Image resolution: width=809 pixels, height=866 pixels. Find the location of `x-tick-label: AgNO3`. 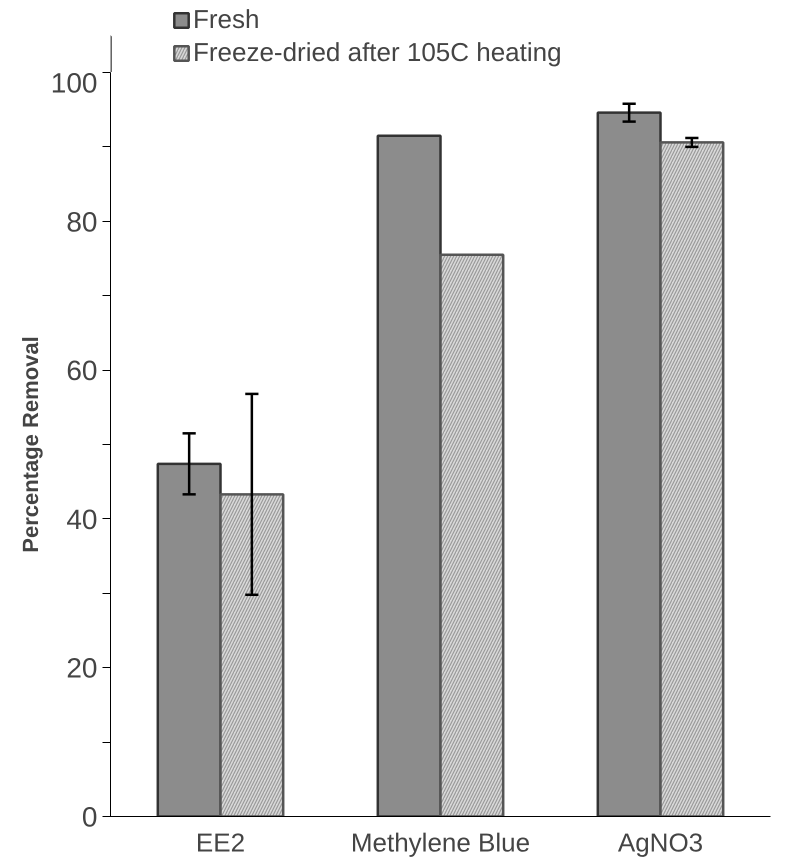

x-tick-label: AgNO3 is located at coordinates (661, 843).